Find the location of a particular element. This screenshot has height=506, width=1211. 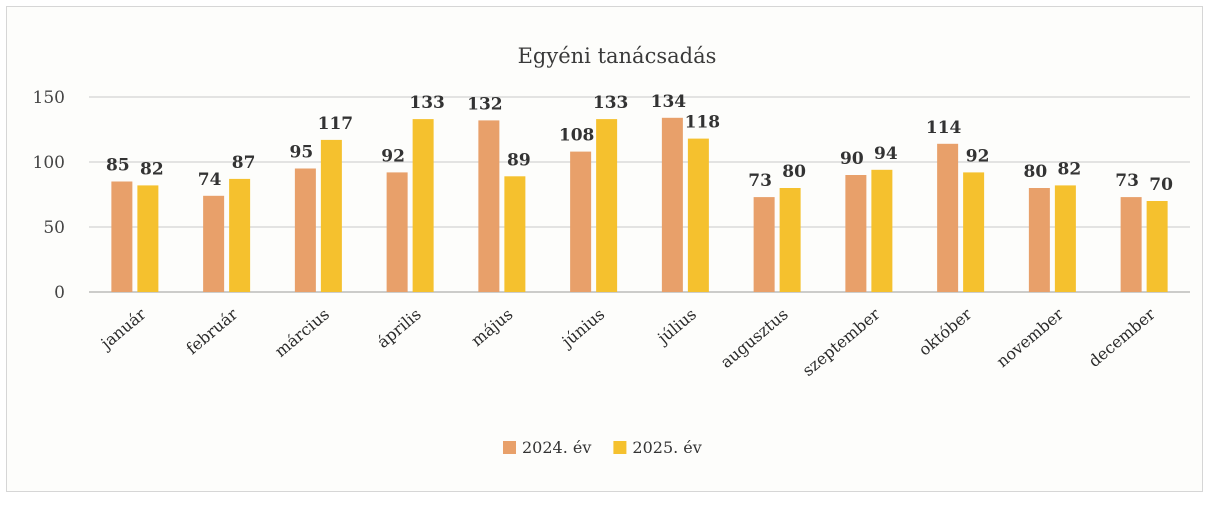

category-label: augusztus is located at coordinates (754, 338).